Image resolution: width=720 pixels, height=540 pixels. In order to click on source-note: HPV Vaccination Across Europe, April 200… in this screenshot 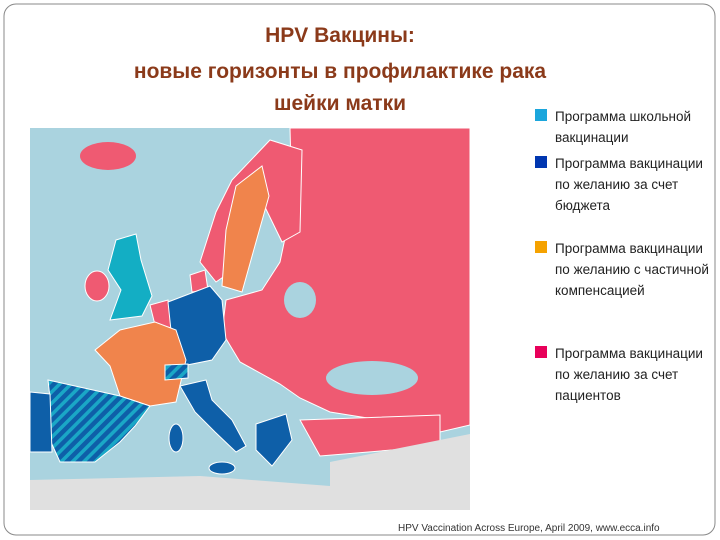, I will do `click(529, 528)`.